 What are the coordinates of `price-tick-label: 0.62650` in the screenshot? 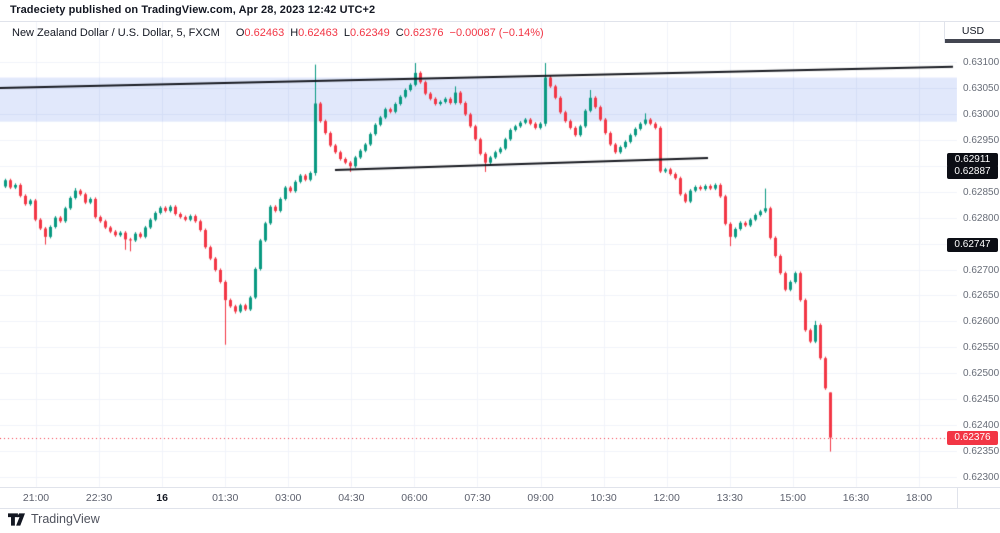 It's located at (981, 296).